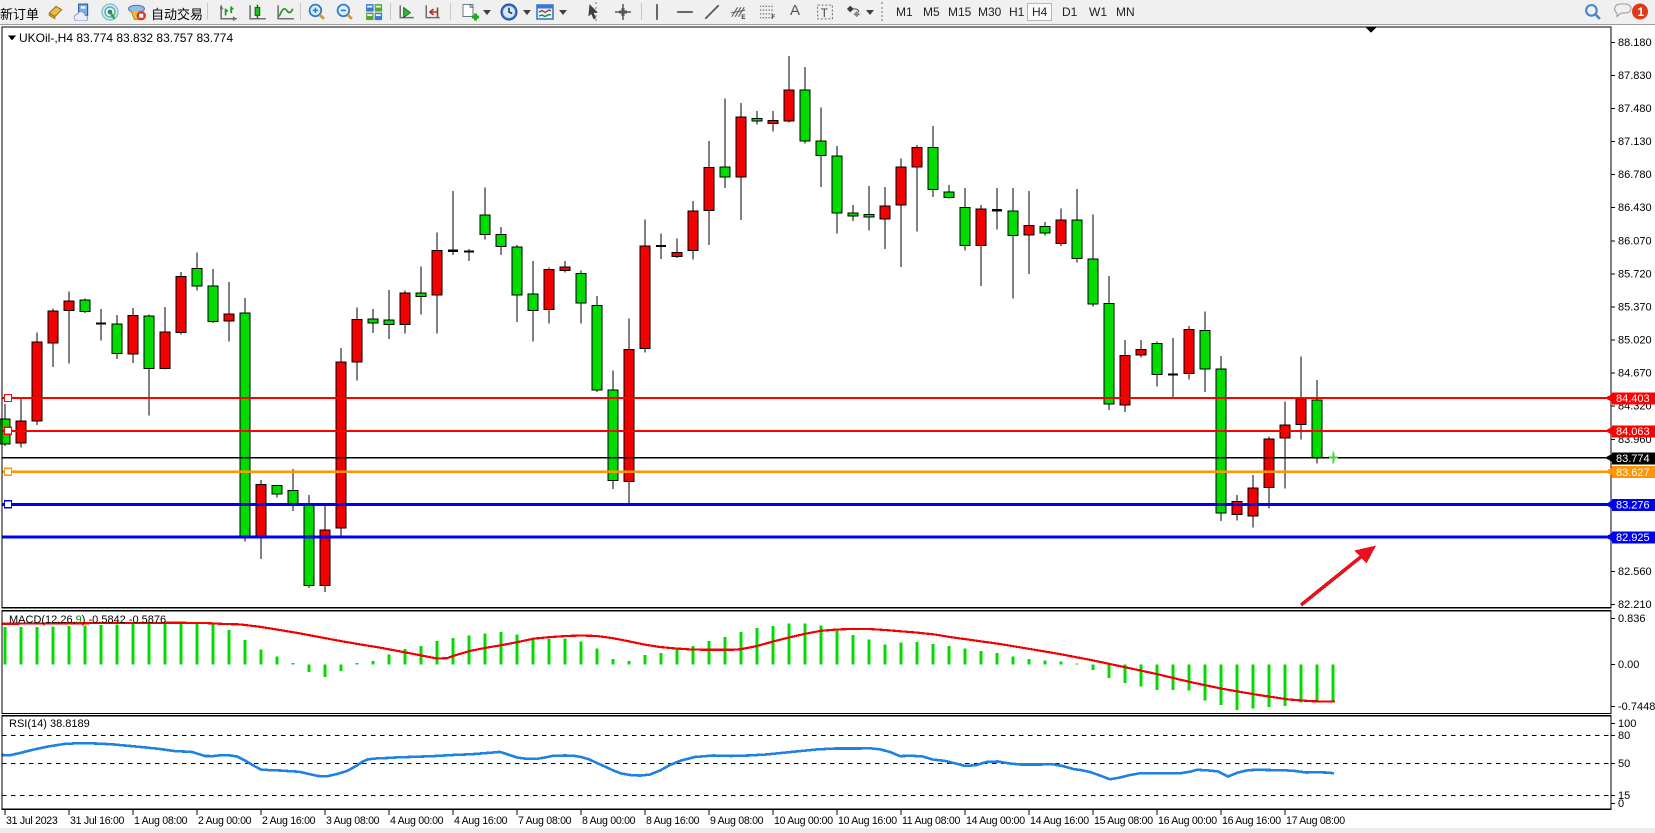 The image size is (1655, 833). I want to click on svg-text: 86.430, so click(1635, 208).